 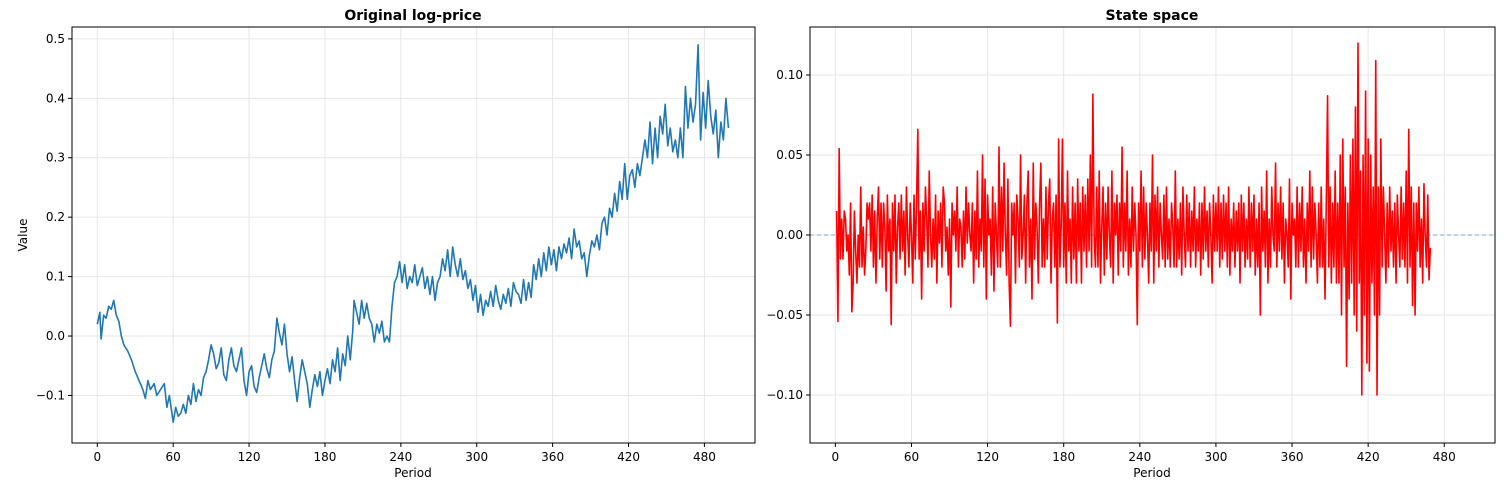 What do you see at coordinates (789, 155) in the screenshot?
I see `y-tick-label: 0.05` at bounding box center [789, 155].